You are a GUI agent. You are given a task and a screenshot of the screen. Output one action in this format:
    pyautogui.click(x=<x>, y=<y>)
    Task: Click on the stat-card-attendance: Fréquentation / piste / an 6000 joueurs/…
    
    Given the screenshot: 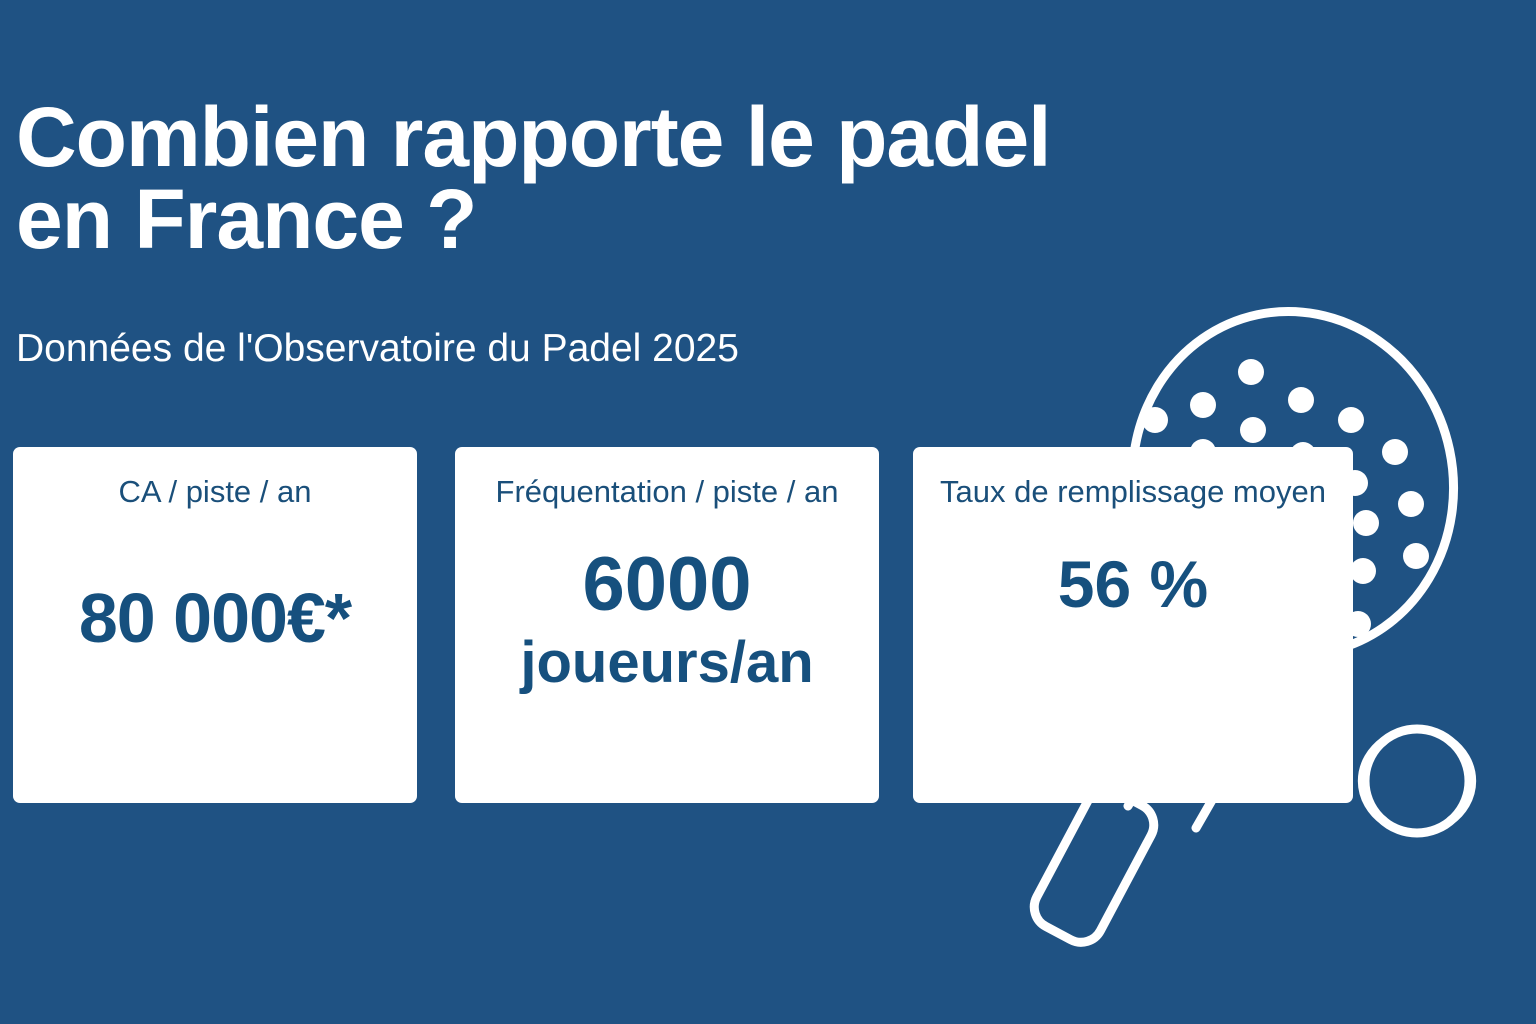 What is the action you would take?
    pyautogui.click(x=667, y=625)
    